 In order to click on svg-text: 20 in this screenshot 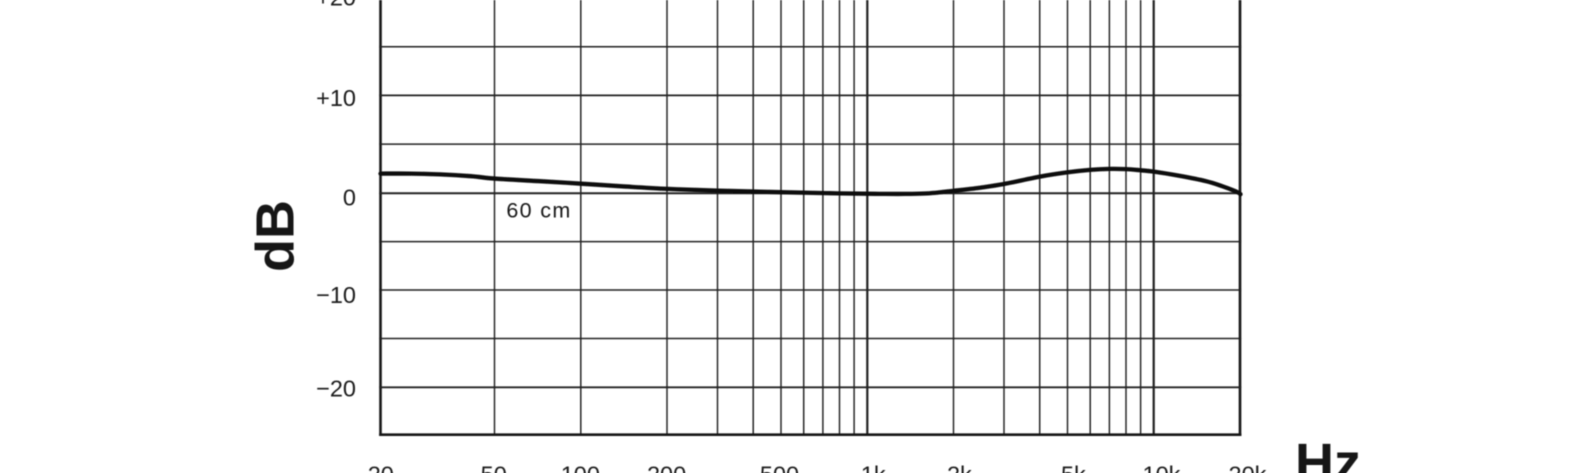, I will do `click(381, 467)`.